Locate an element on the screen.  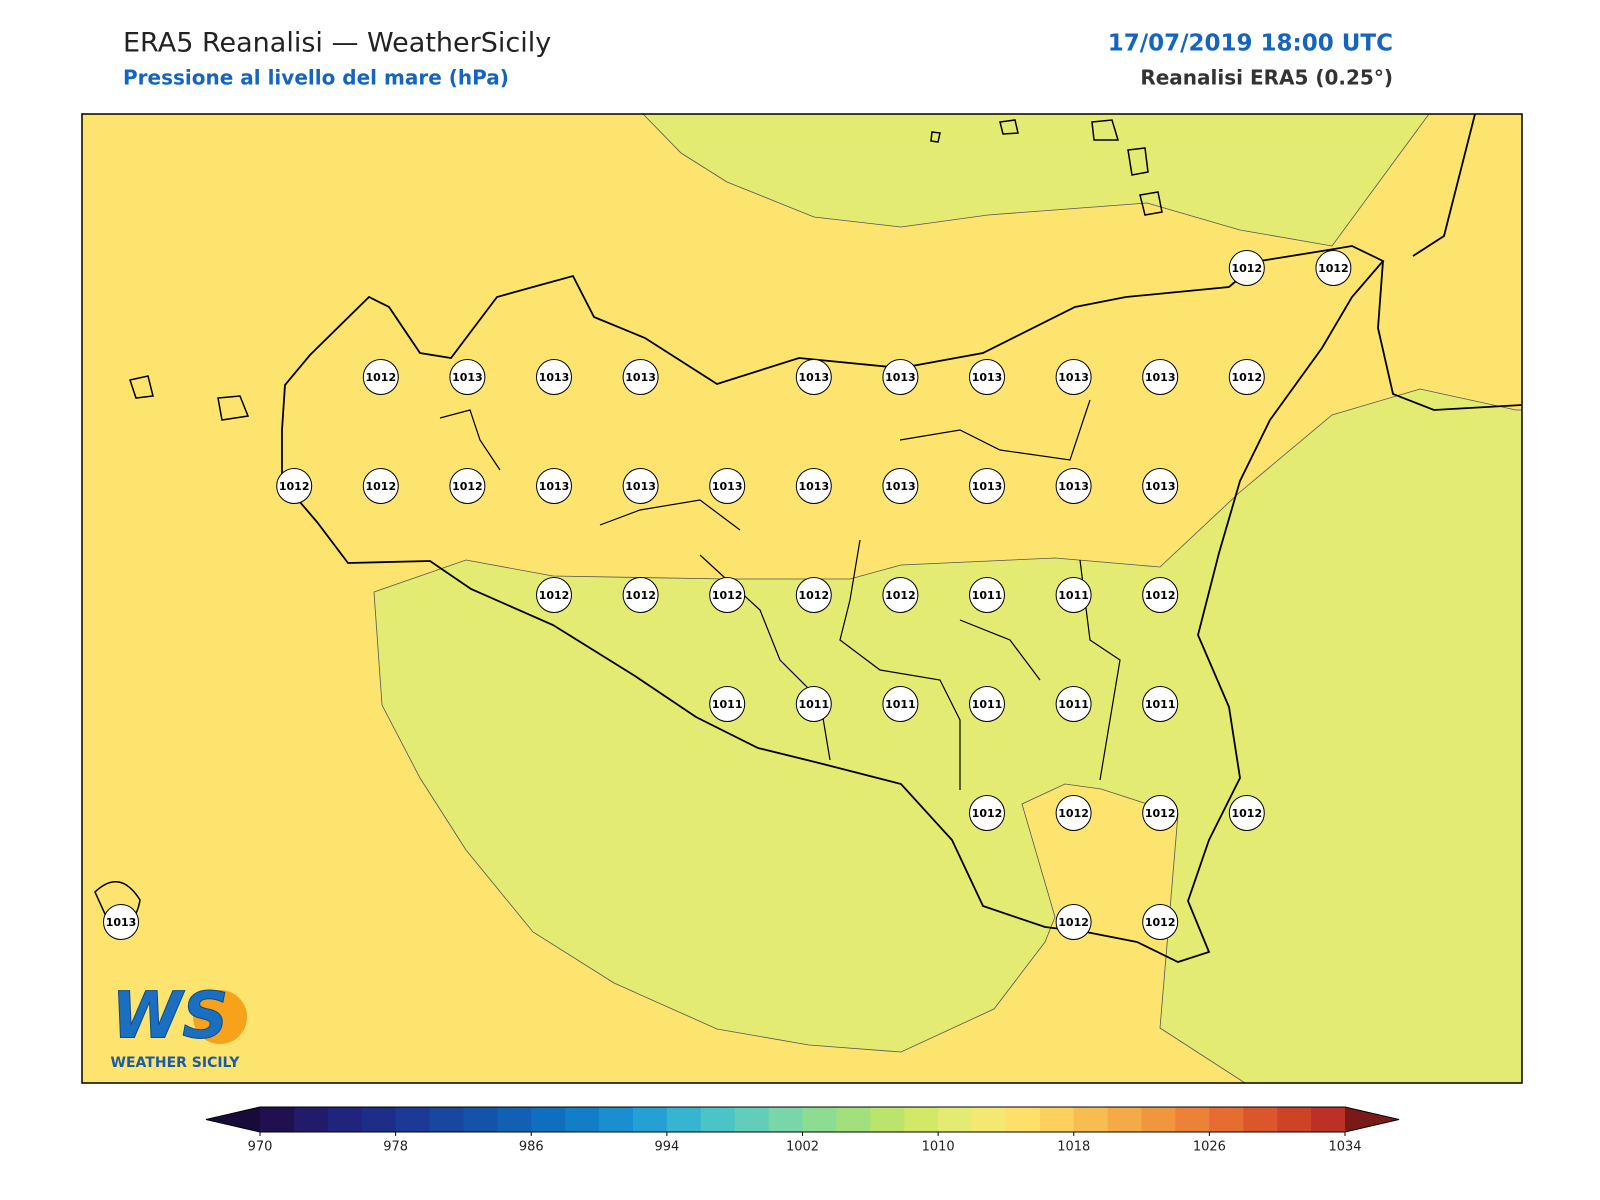
colorbar-tick-label: 970 is located at coordinates (260, 1147).